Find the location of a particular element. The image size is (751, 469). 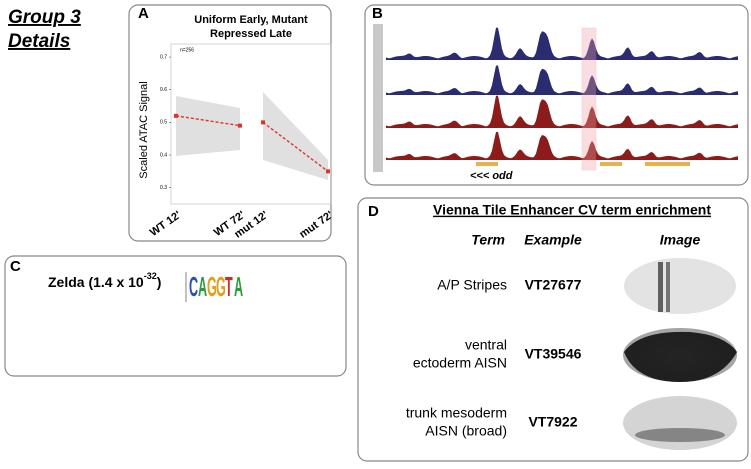

exponent: -32 is located at coordinates (150, 276).